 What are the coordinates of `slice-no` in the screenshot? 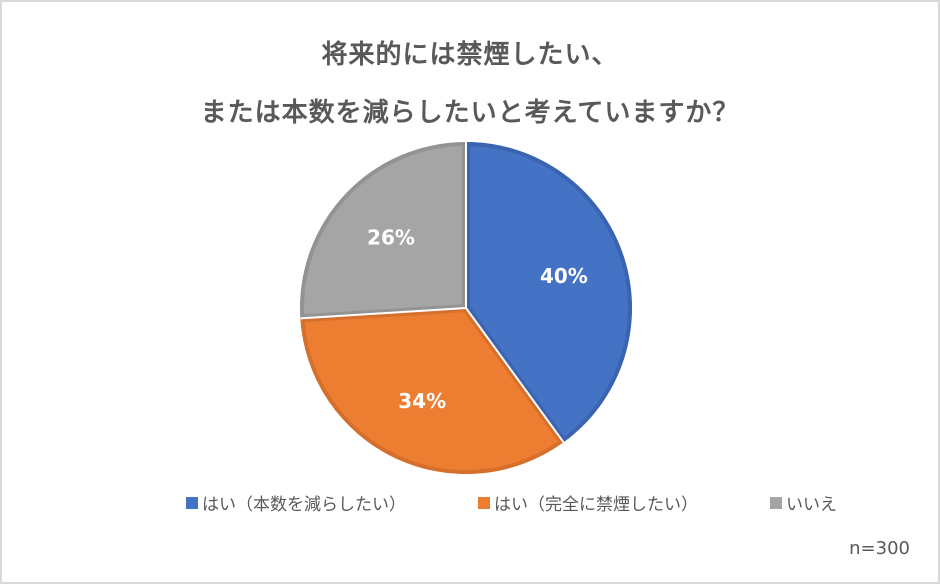 It's located at (383, 230).